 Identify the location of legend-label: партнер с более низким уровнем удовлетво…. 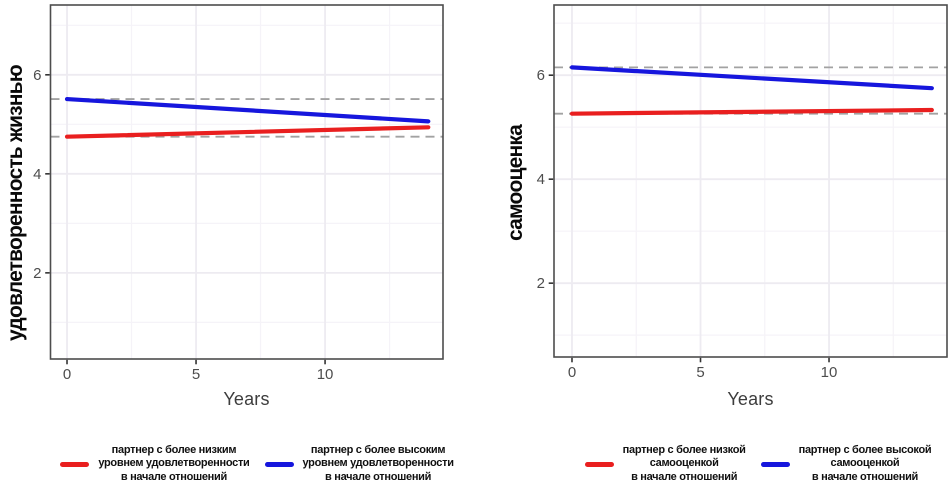
(174, 463).